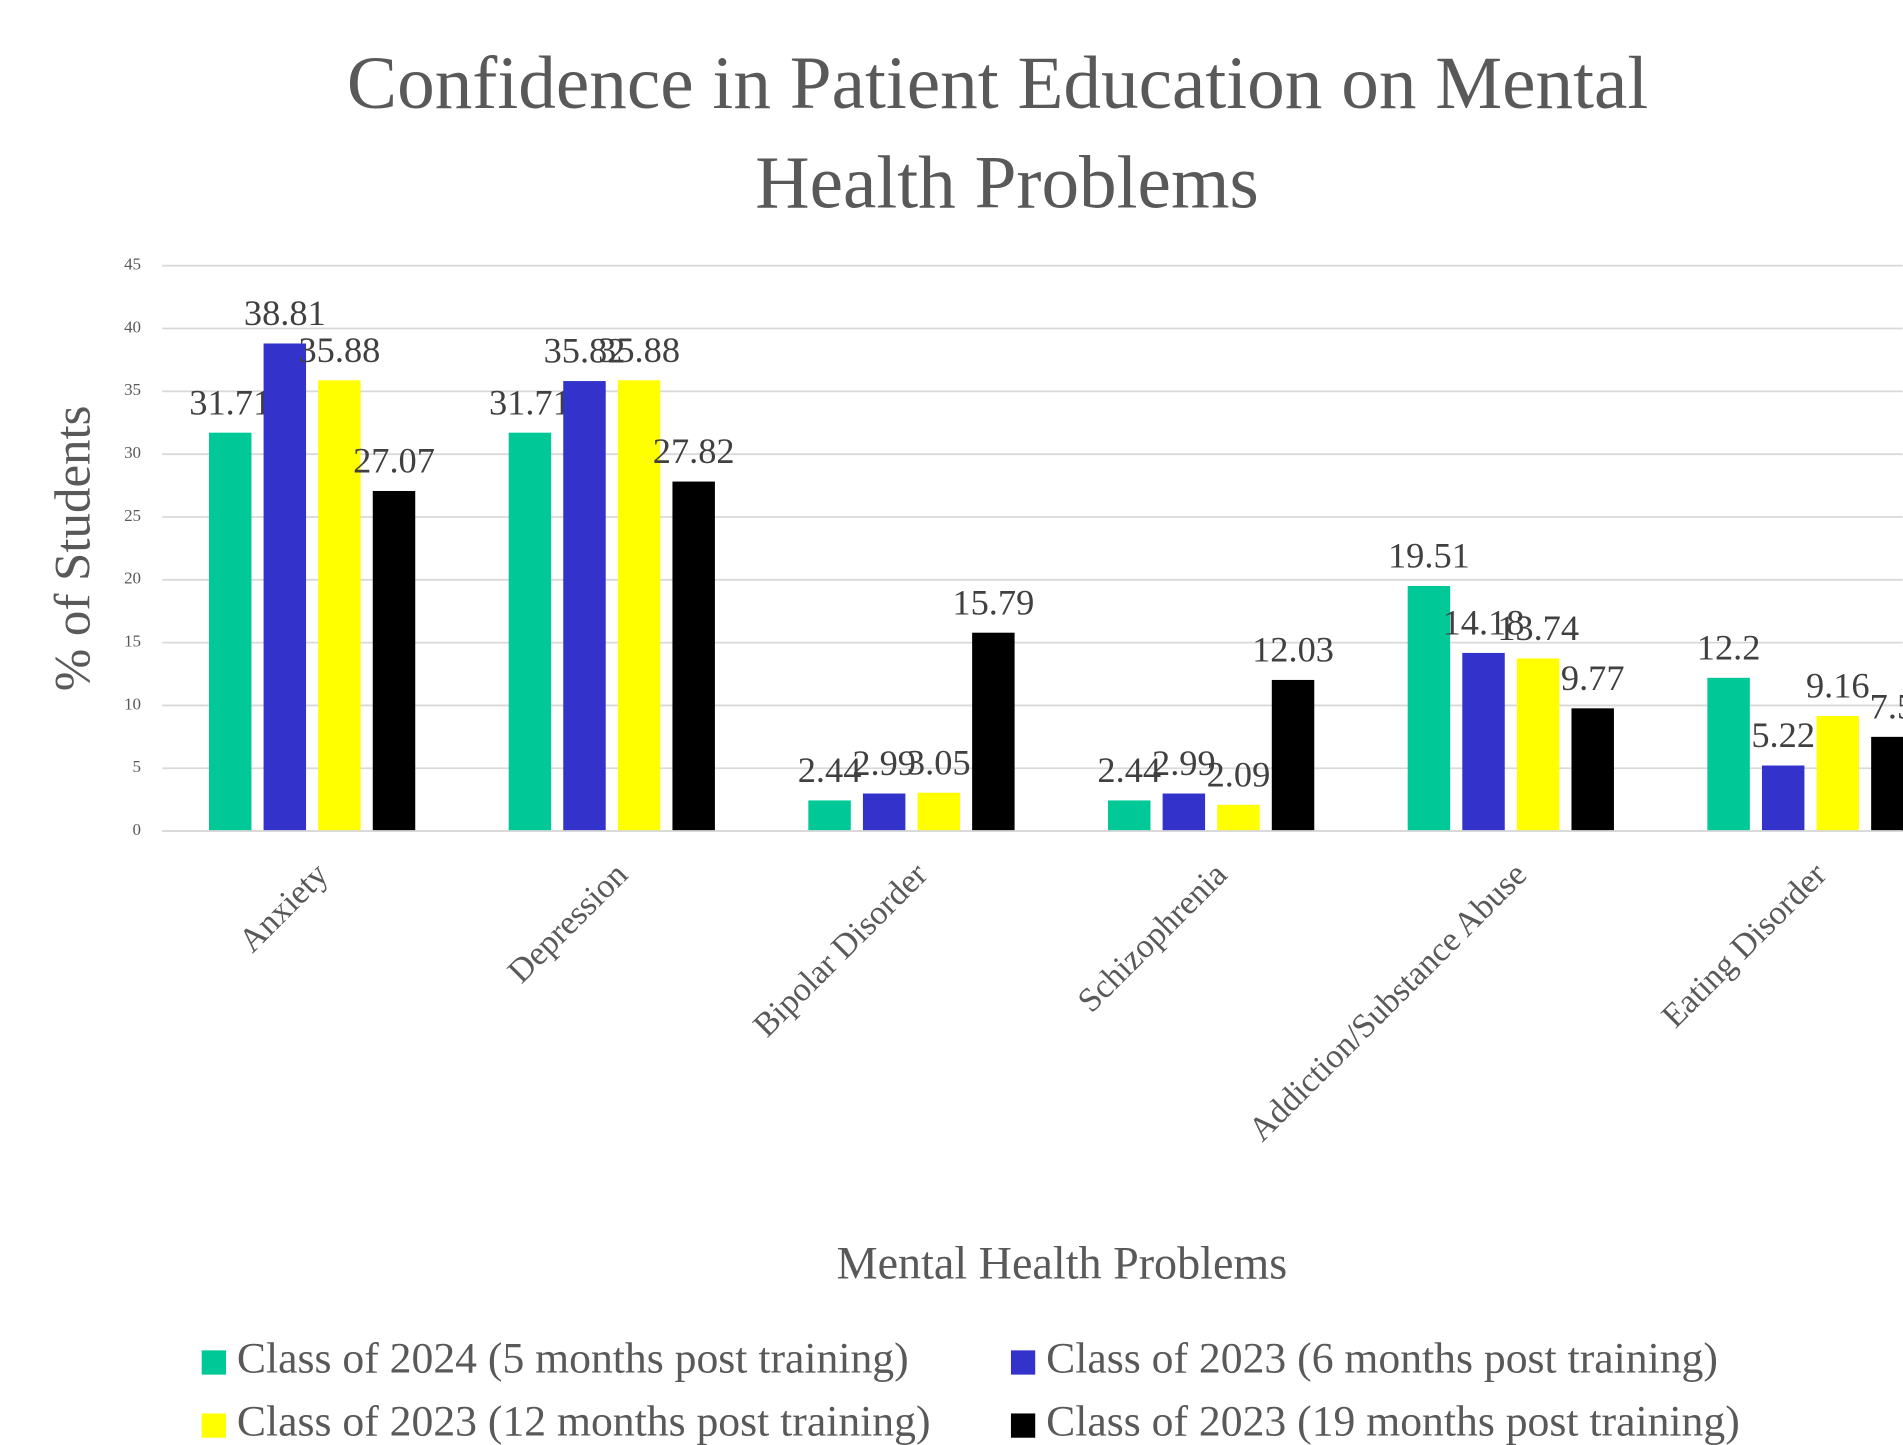 The width and height of the screenshot is (1903, 1445). I want to click on data-label: 9.77, so click(1593, 678).